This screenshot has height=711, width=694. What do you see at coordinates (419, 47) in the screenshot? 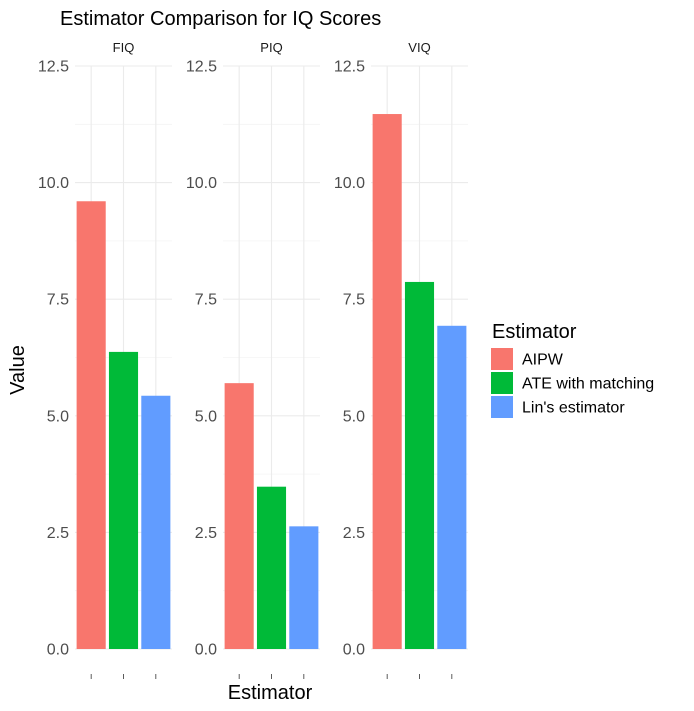
I see `facet-strip-label: VIQ` at bounding box center [419, 47].